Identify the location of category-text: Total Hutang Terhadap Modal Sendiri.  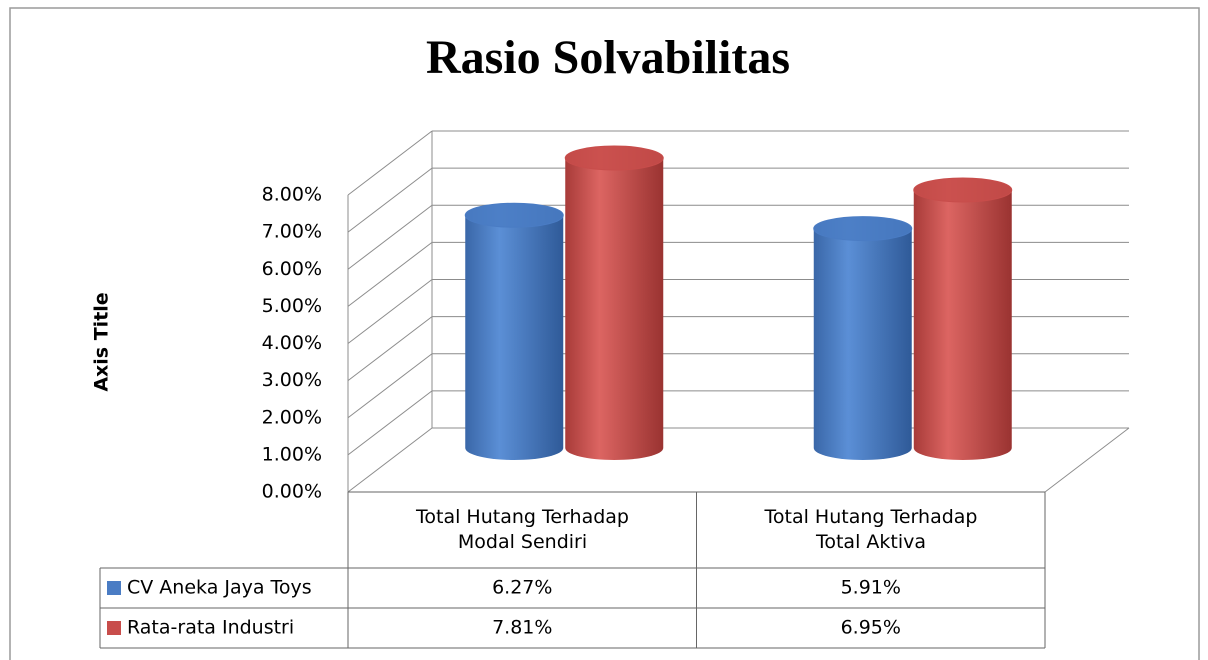
(522, 529).